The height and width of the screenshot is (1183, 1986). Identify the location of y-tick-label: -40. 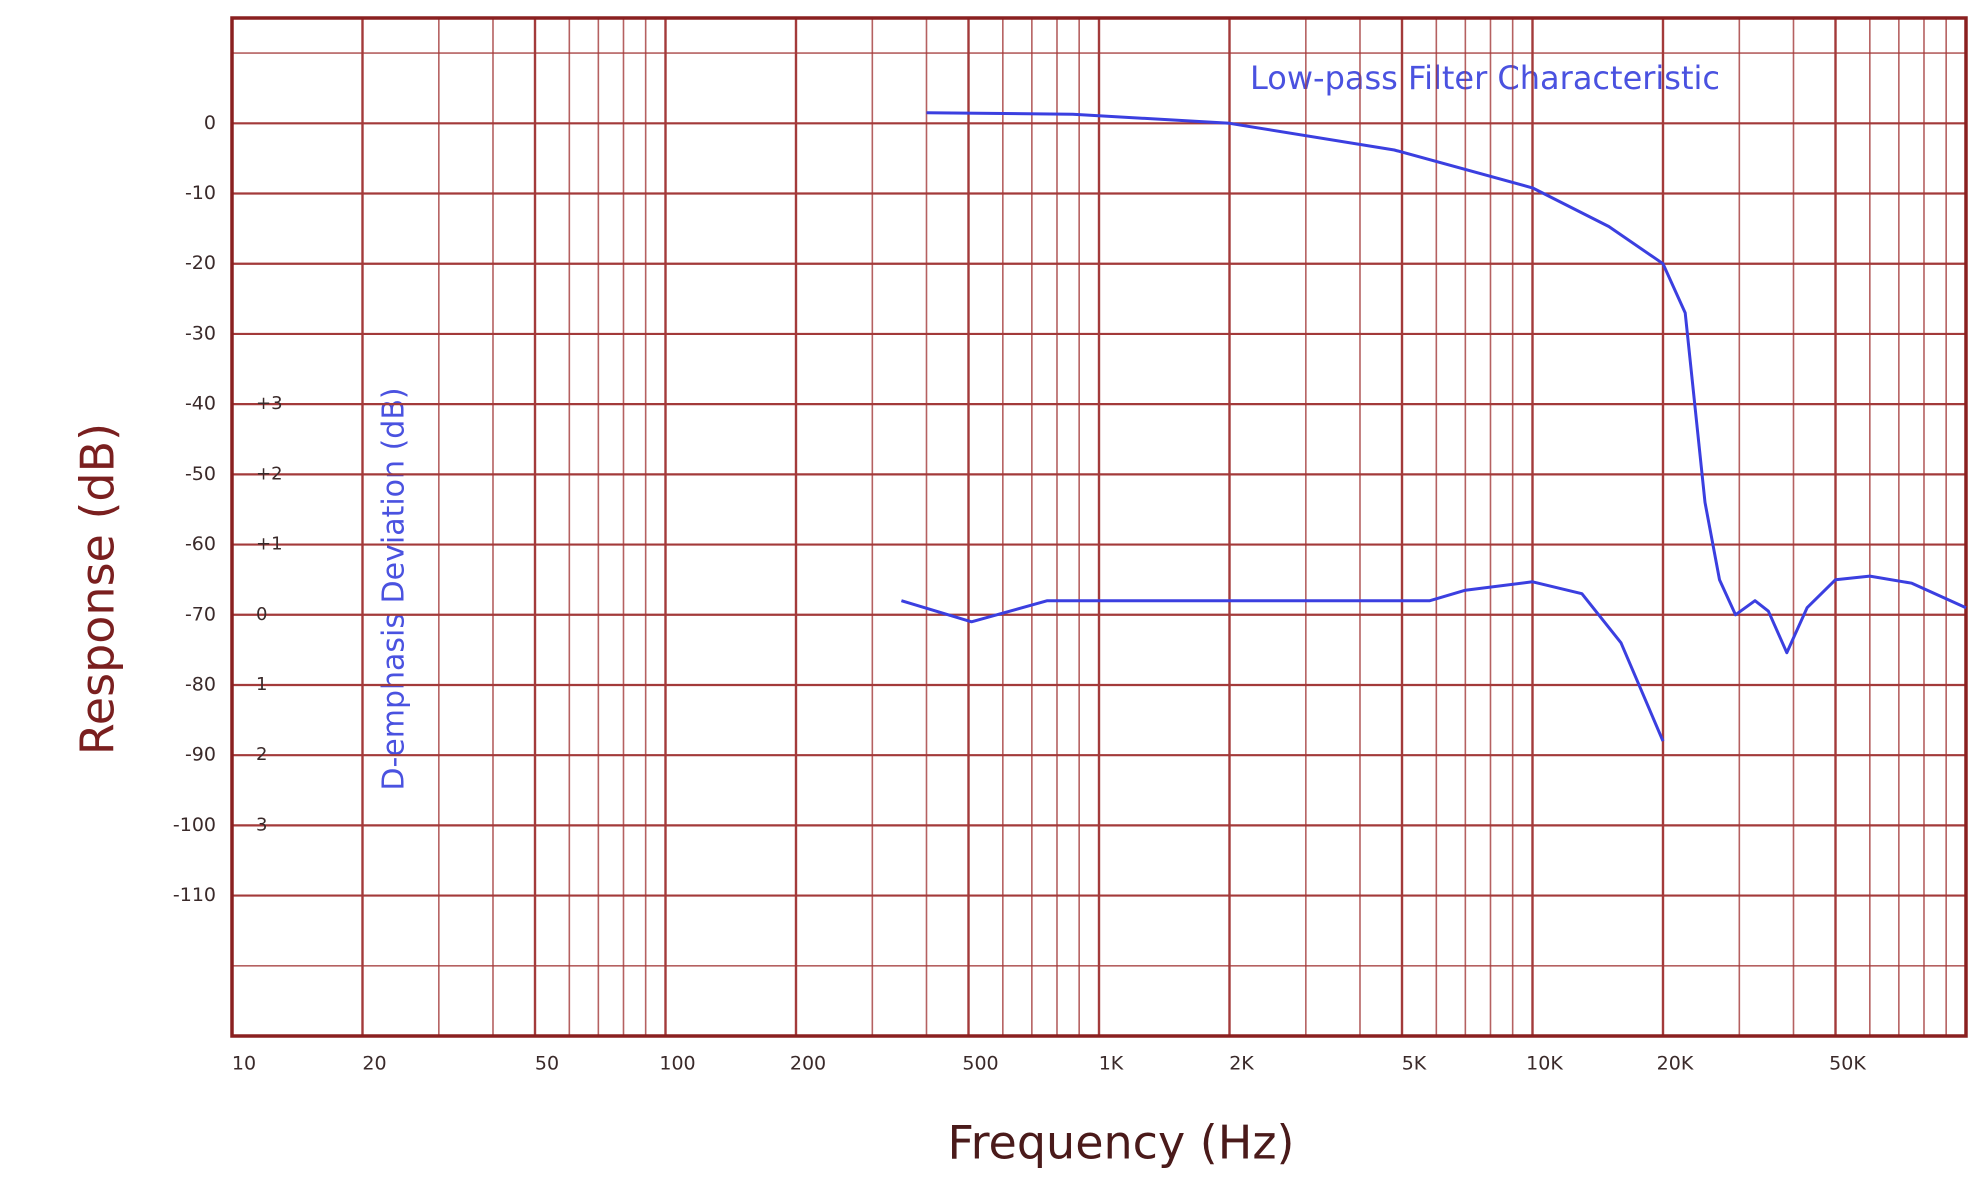
(200, 404).